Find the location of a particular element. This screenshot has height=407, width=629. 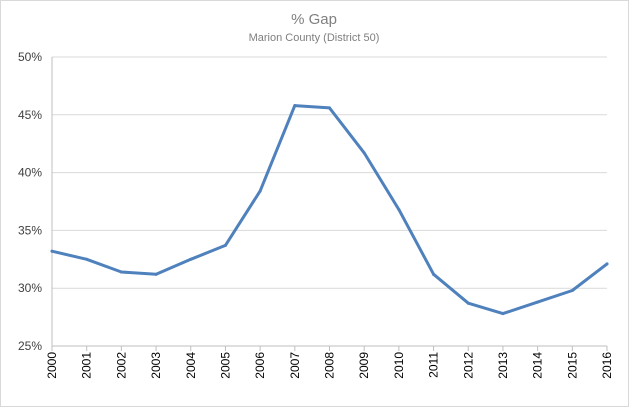

x-tick-label: 2014 is located at coordinates (538, 365).